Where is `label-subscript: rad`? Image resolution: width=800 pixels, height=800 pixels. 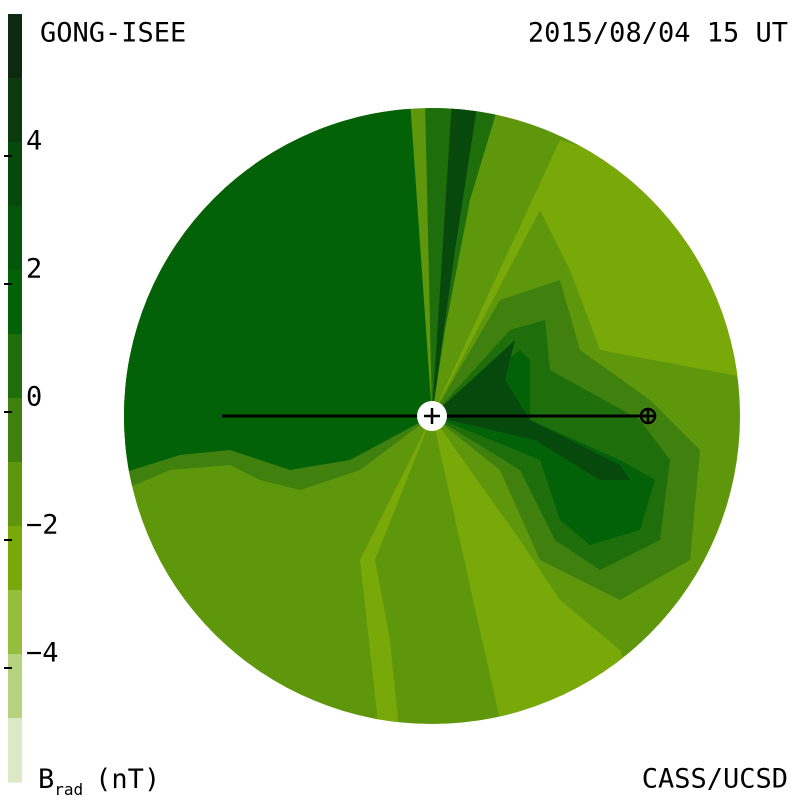
label-subscript: rad is located at coordinates (68, 789).